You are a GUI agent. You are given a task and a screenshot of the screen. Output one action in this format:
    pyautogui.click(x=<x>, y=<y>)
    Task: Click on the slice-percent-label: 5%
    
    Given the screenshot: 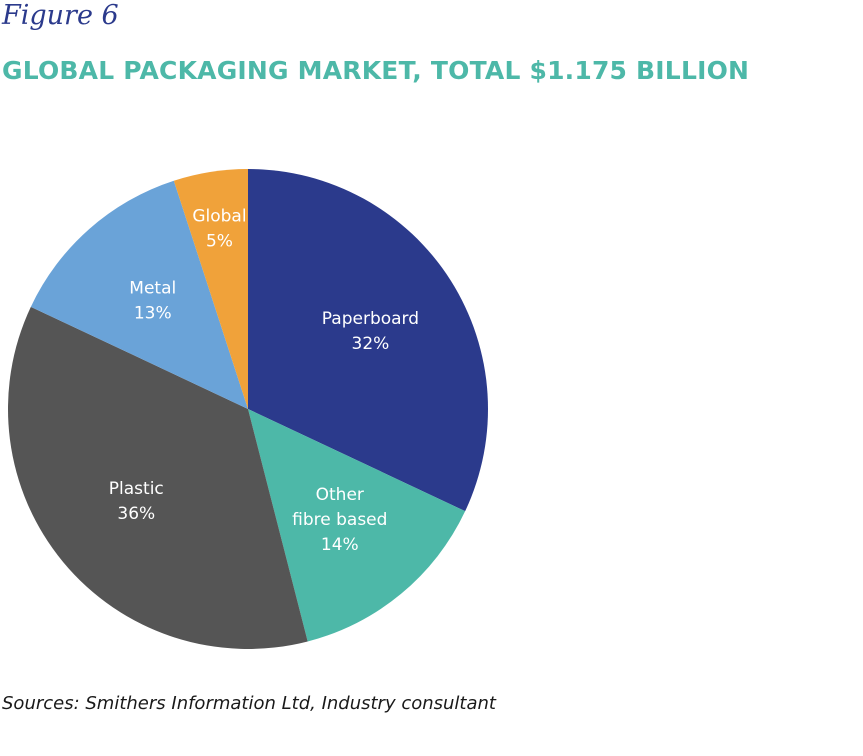 What is the action you would take?
    pyautogui.click(x=219, y=241)
    